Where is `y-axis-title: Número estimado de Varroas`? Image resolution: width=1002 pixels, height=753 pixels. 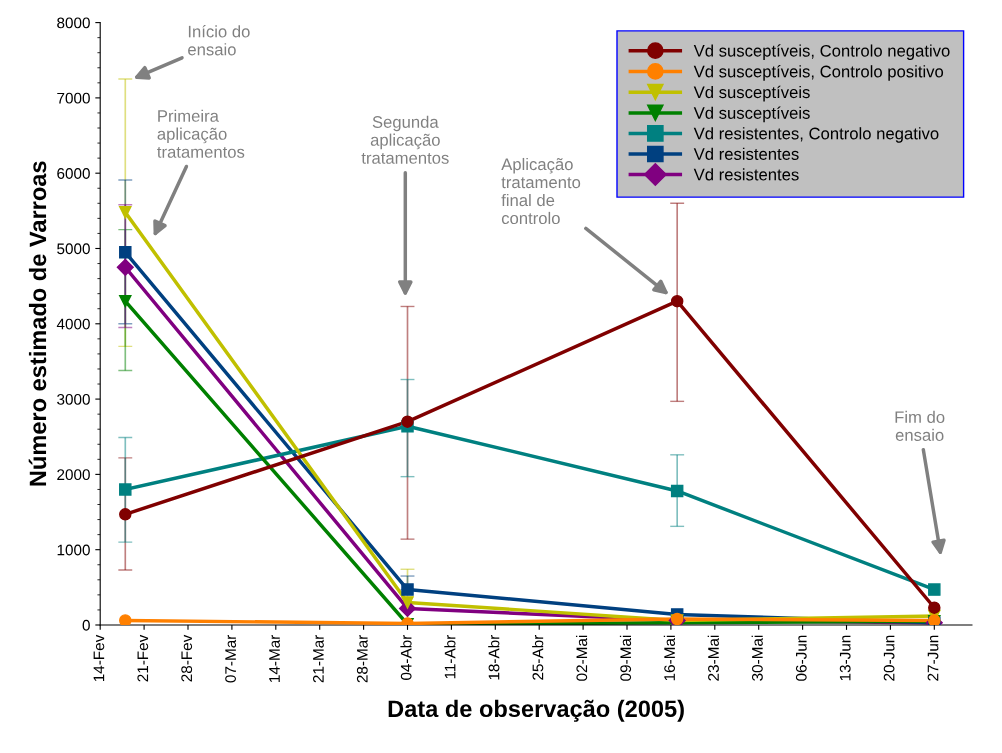
y-axis-title: Número estimado de Varroas is located at coordinates (37, 323).